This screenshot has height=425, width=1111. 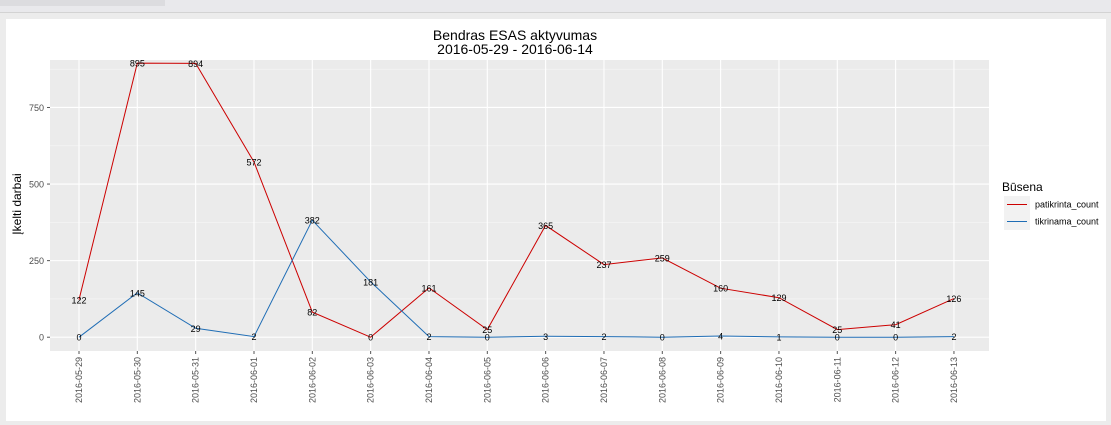 What do you see at coordinates (720, 289) in the screenshot?
I see `data-label: 160` at bounding box center [720, 289].